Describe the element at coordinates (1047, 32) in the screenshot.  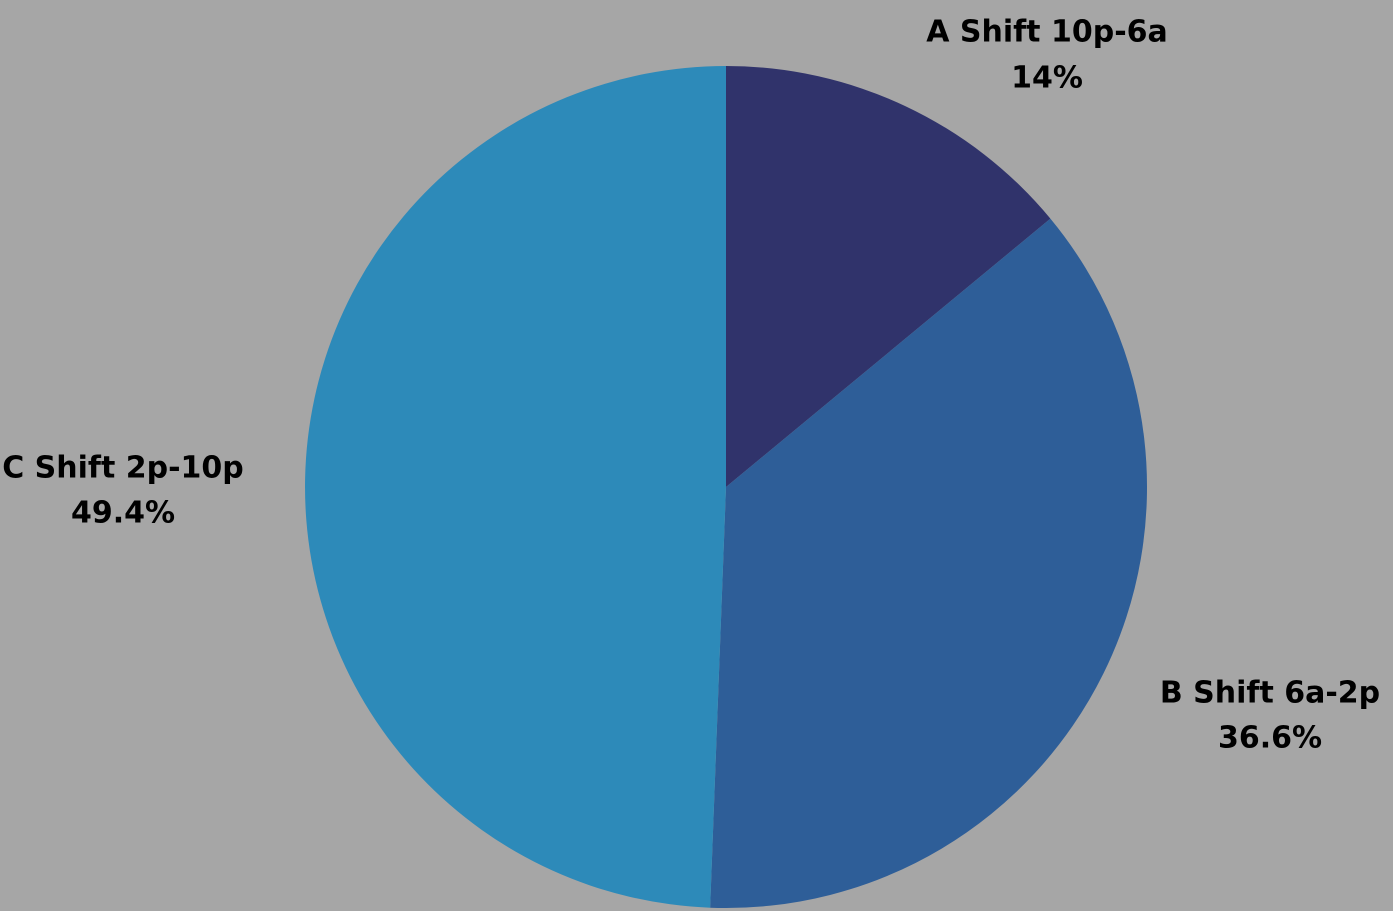
I see `data-label-category: A Shift 10p-6a` at that location.